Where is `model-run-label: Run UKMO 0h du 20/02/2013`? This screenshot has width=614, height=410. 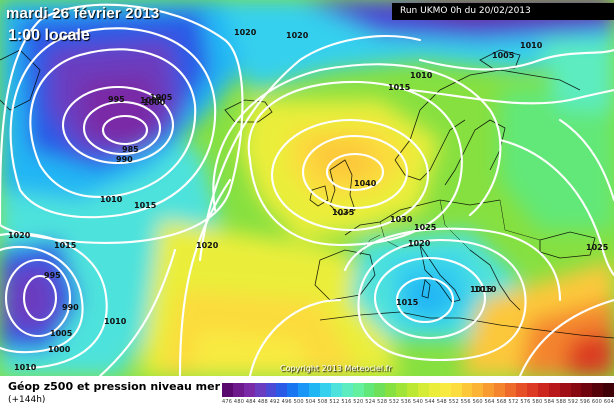
model-run-label: Run UKMO 0h du 20/02/2013 is located at coordinates (503, 11).